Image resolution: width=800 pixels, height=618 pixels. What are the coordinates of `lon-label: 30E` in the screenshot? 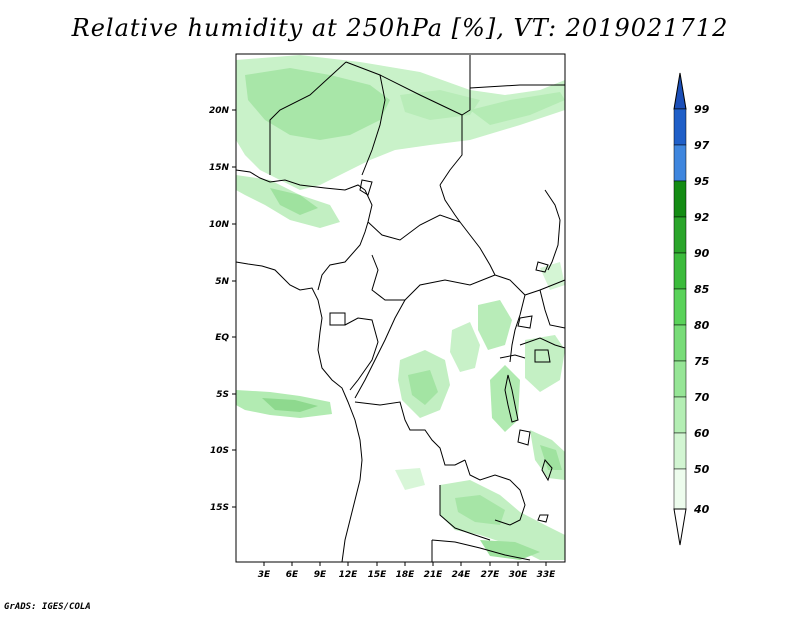 It's located at (519, 575).